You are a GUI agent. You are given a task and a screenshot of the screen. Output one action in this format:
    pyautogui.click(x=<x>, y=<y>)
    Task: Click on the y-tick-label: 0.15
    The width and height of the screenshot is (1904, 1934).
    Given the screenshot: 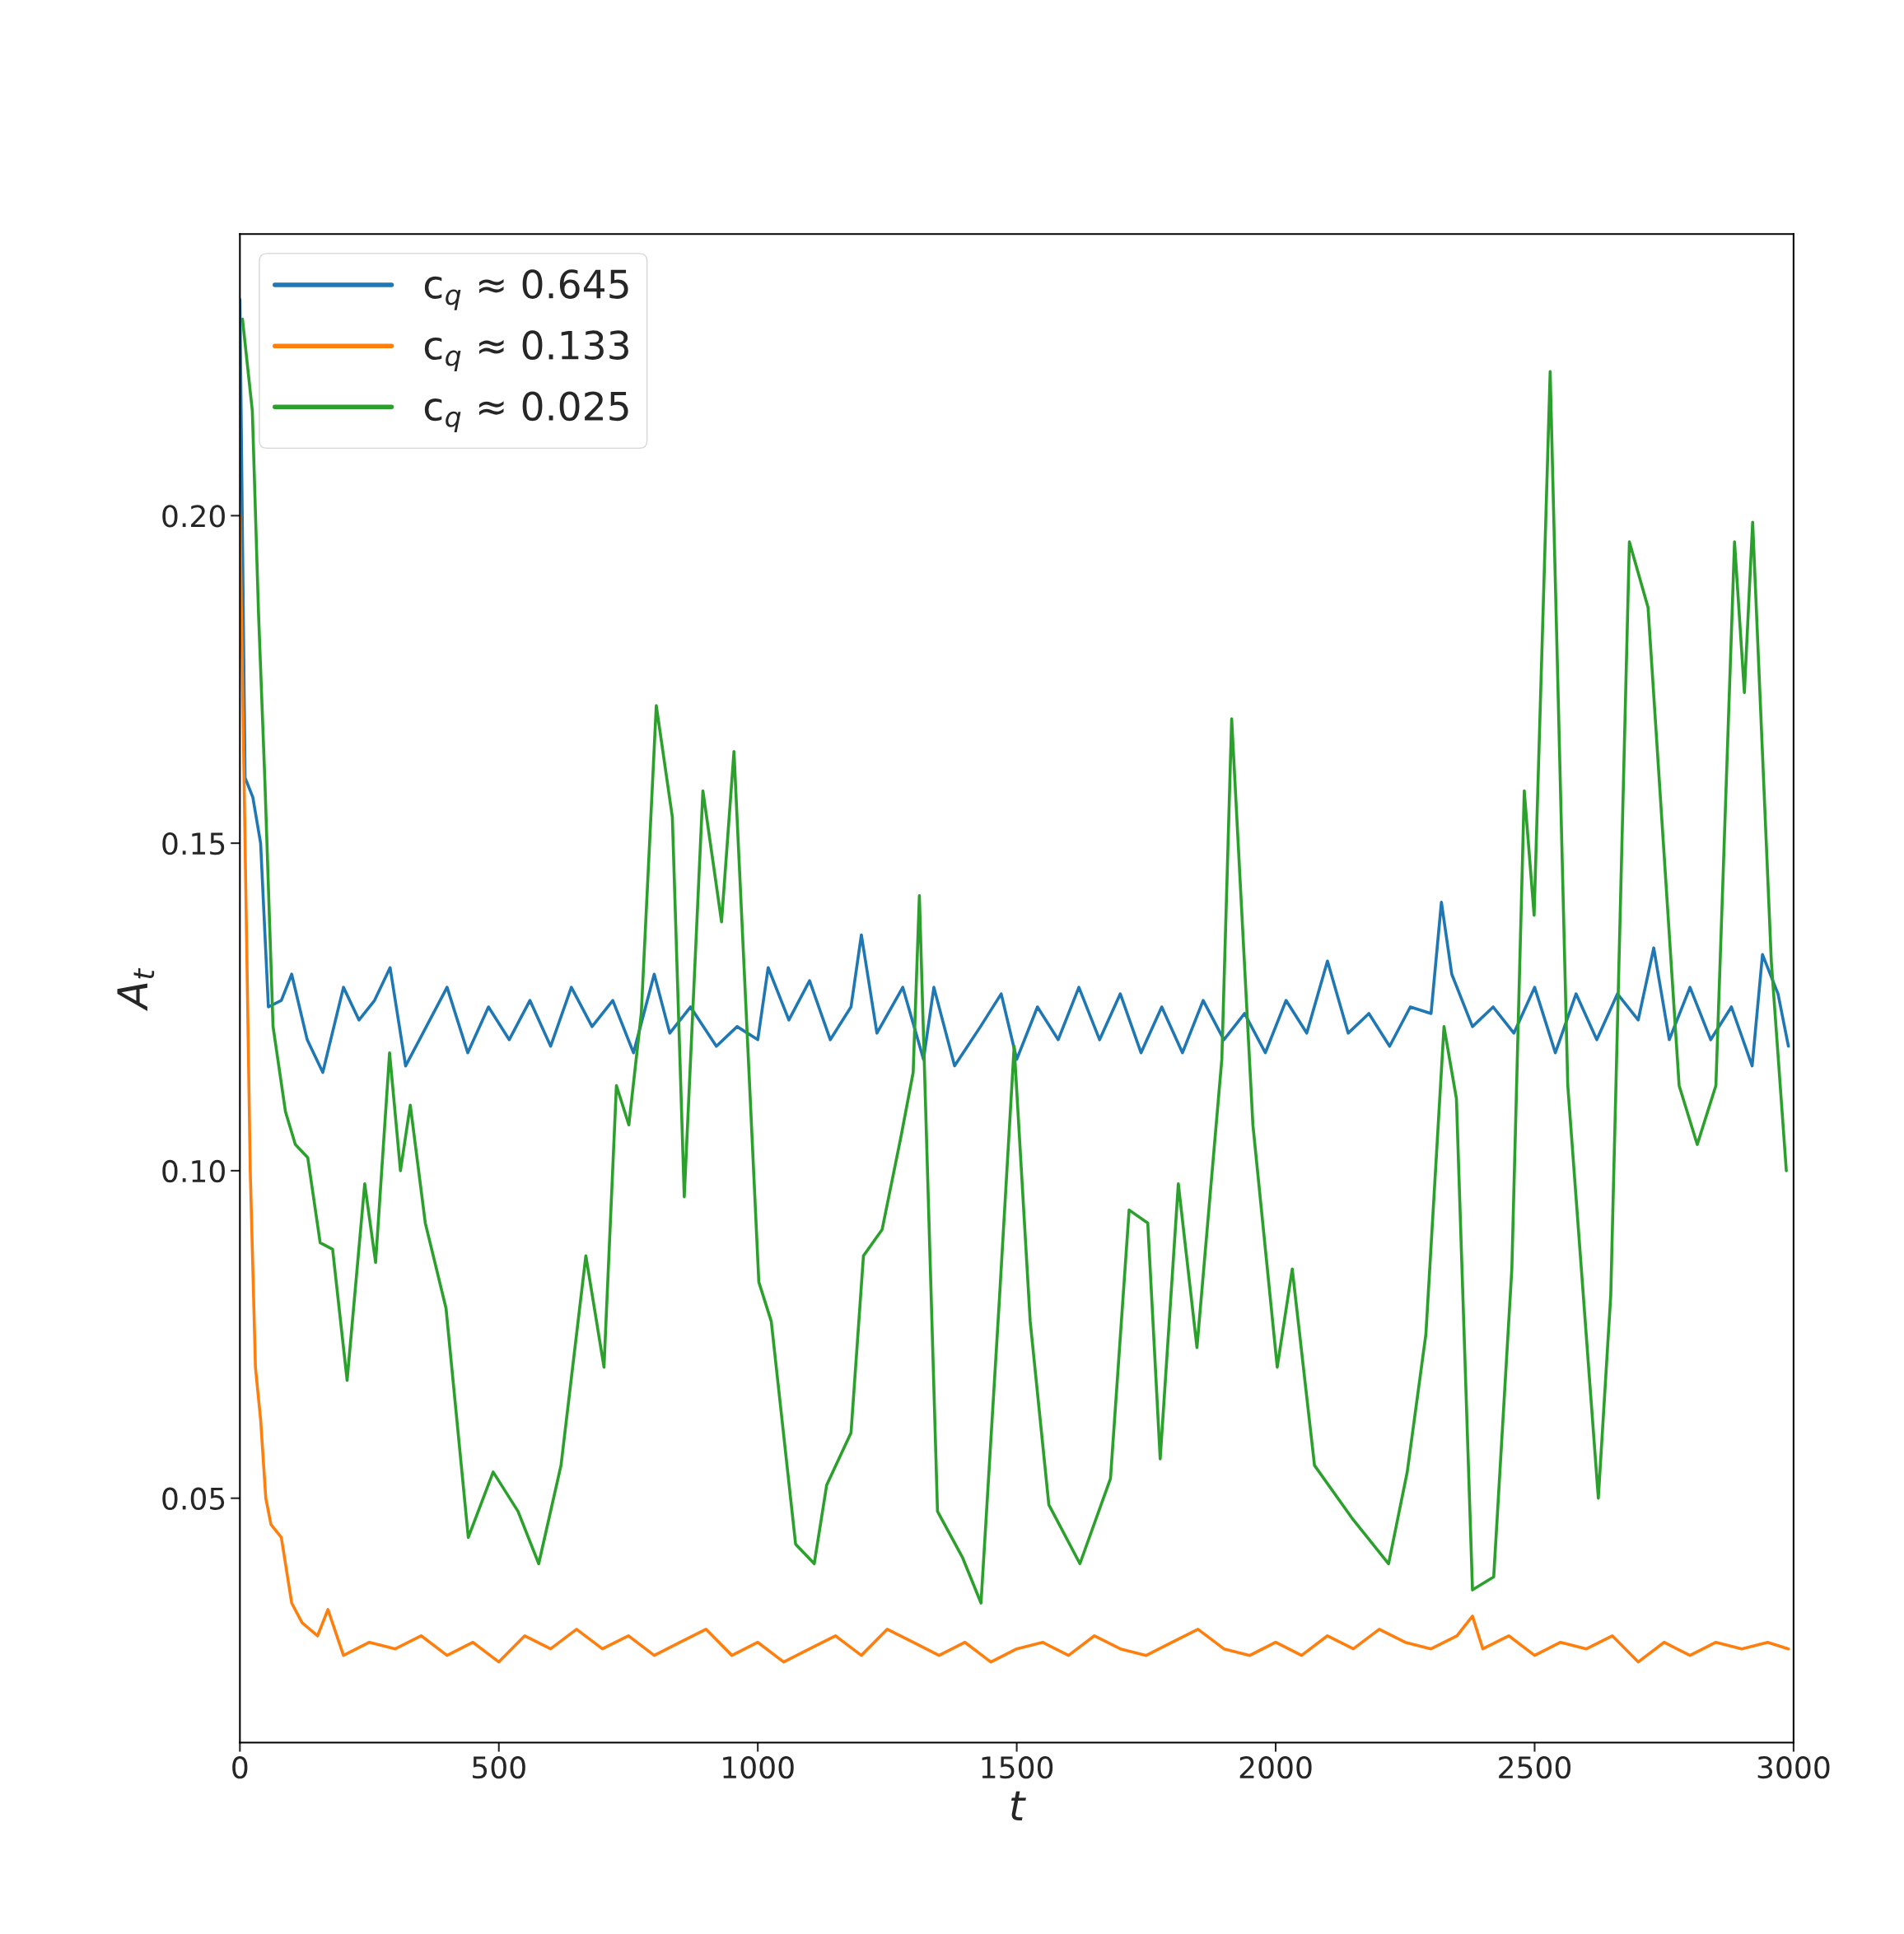 What is the action you would take?
    pyautogui.click(x=193, y=844)
    